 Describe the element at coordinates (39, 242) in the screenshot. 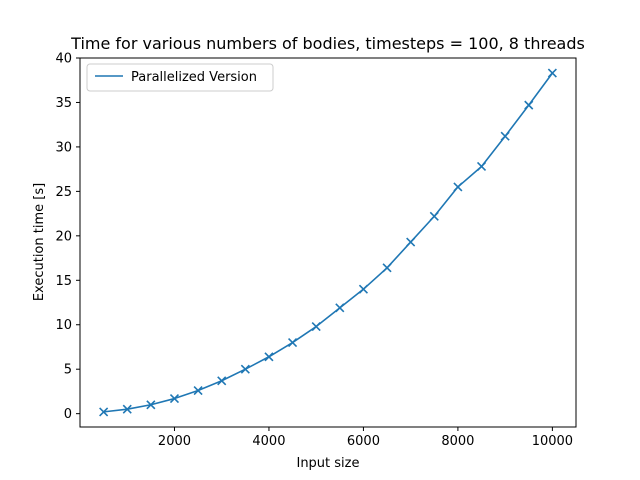

I see `y-axis-label: Execution time [s]` at that location.